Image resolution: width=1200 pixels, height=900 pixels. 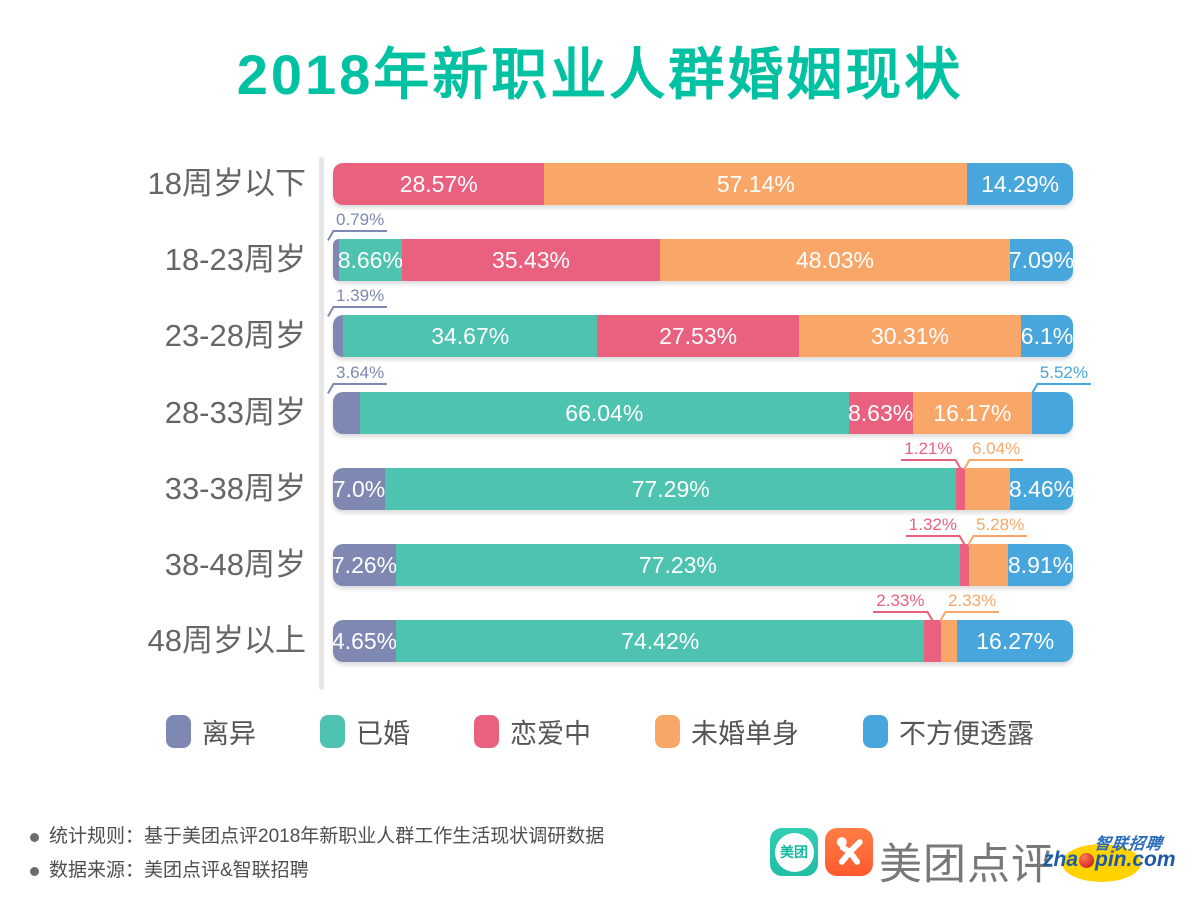 I want to click on segment-value-label: 4.65%, so click(x=364, y=640).